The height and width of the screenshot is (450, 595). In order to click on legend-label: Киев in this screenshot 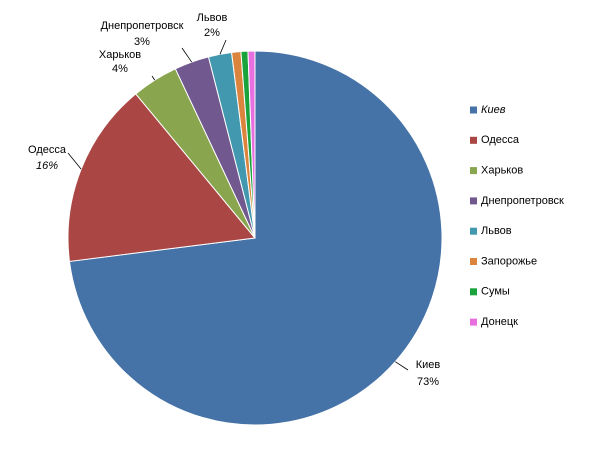, I will do `click(493, 110)`.